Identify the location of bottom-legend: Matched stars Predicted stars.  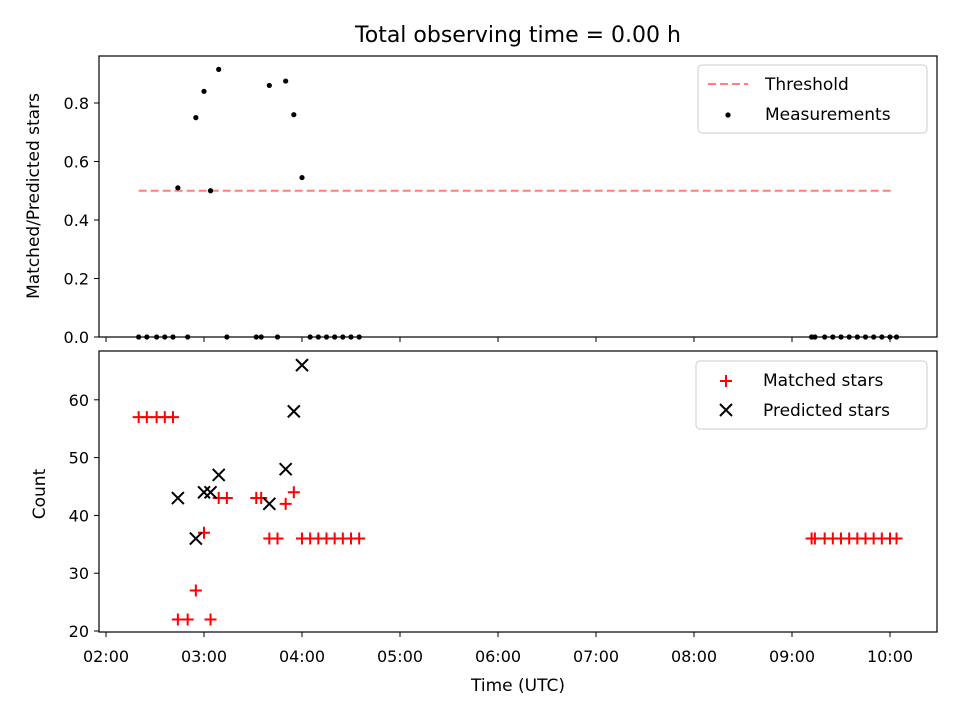
(811, 395).